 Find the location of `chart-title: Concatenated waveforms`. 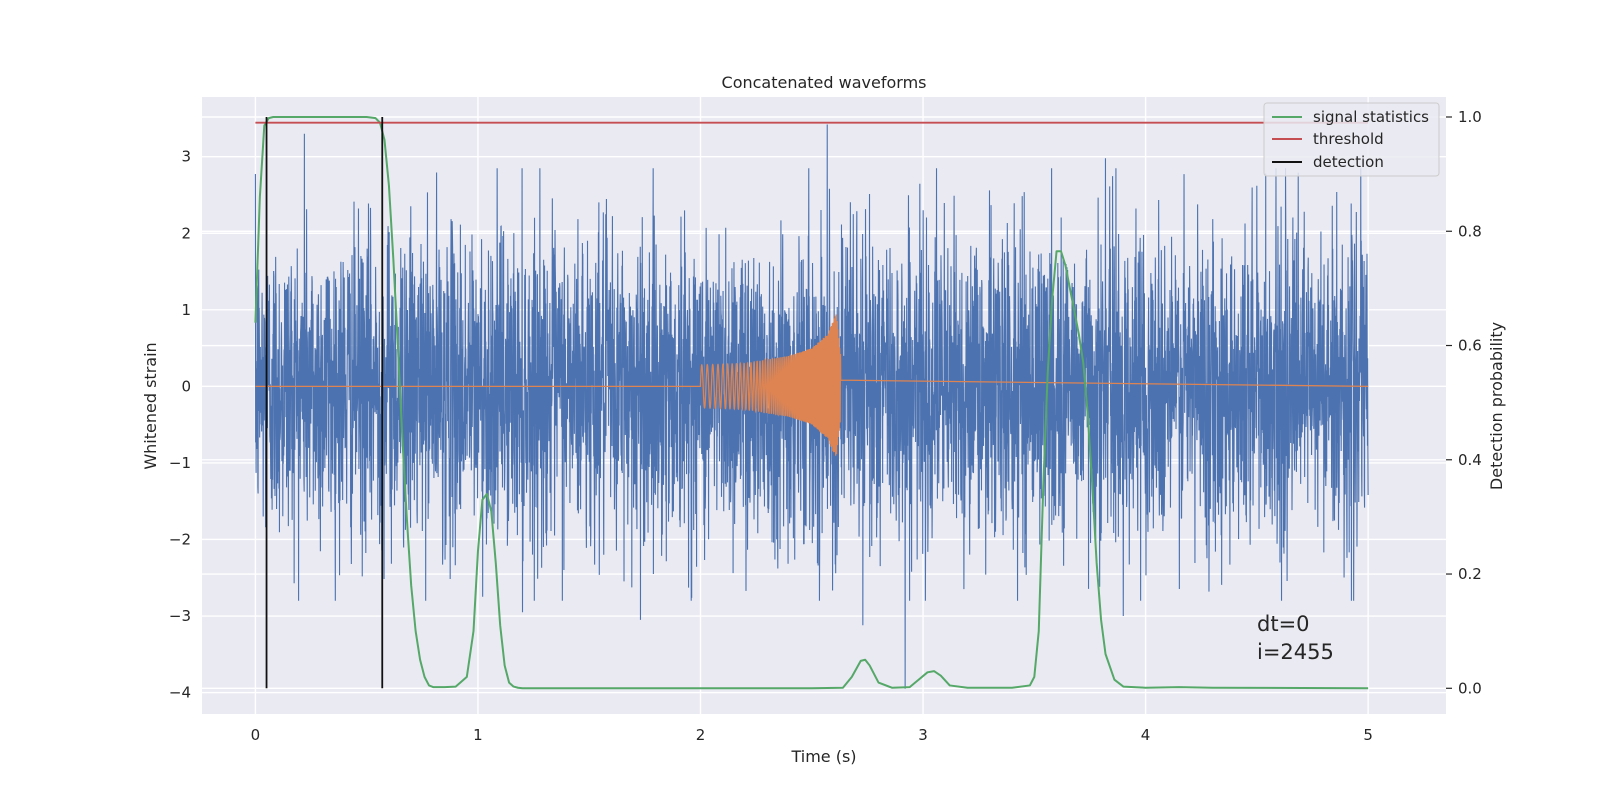

chart-title: Concatenated waveforms is located at coordinates (824, 82).